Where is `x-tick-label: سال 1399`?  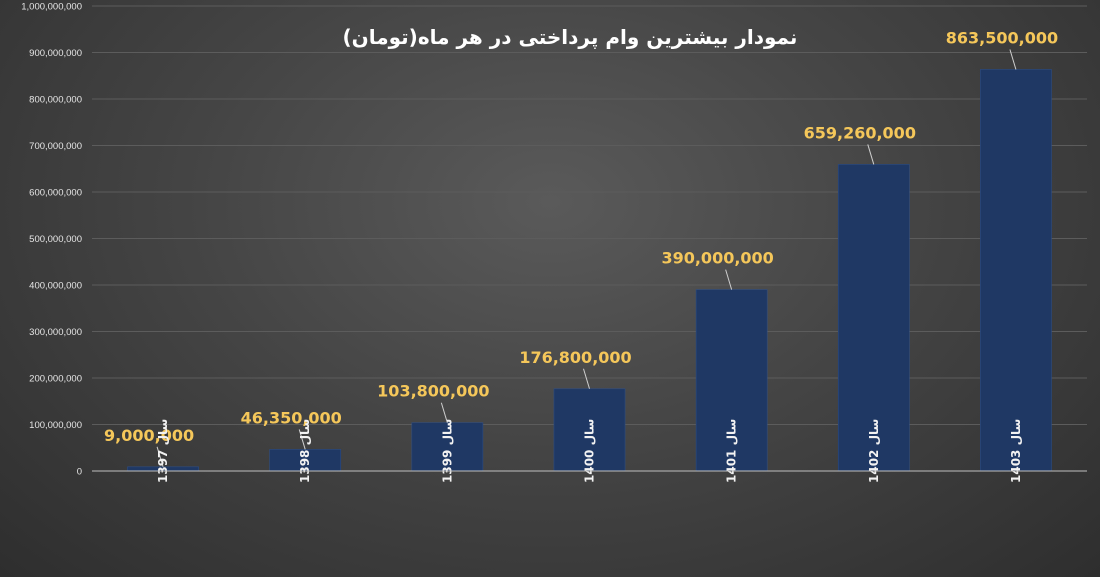 x-tick-label: سال 1399 is located at coordinates (447, 451).